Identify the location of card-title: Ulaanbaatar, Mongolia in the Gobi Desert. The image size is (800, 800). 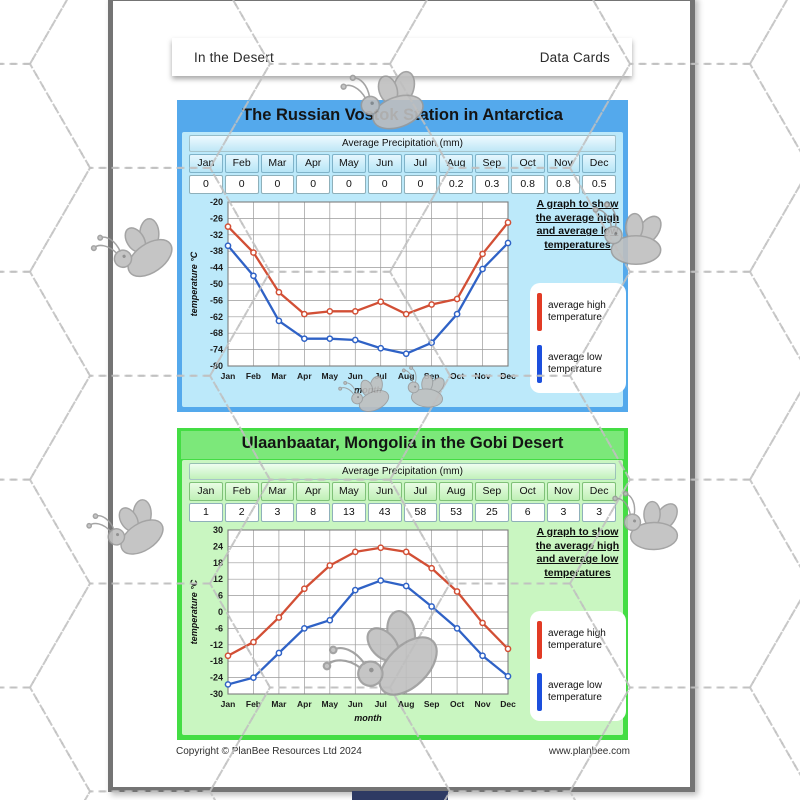
(402, 443).